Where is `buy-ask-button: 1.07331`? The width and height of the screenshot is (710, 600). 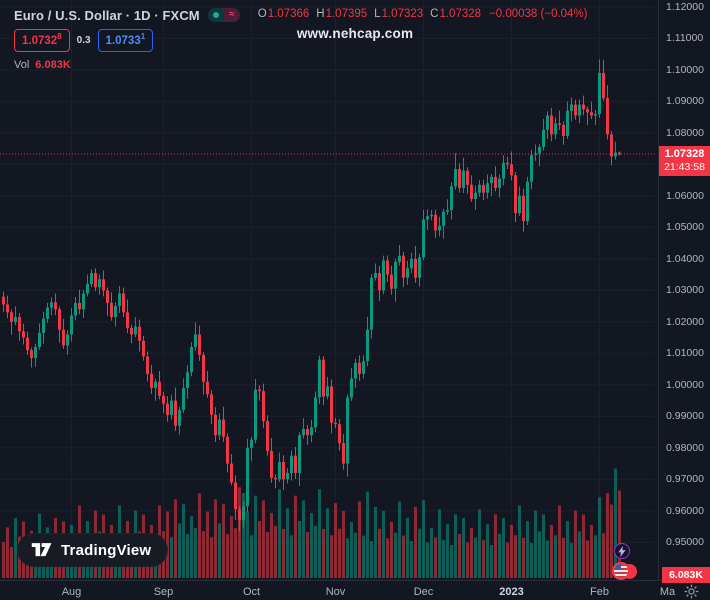 buy-ask-button: 1.07331 is located at coordinates (125, 41).